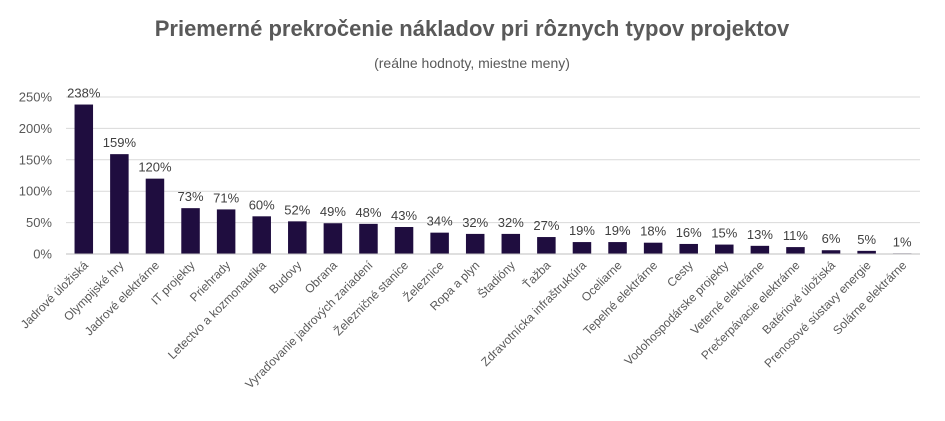  Describe the element at coordinates (36, 176) in the screenshot. I see `y-axis-ticks: 0% 50% 100% 150% 200% 250%` at that location.